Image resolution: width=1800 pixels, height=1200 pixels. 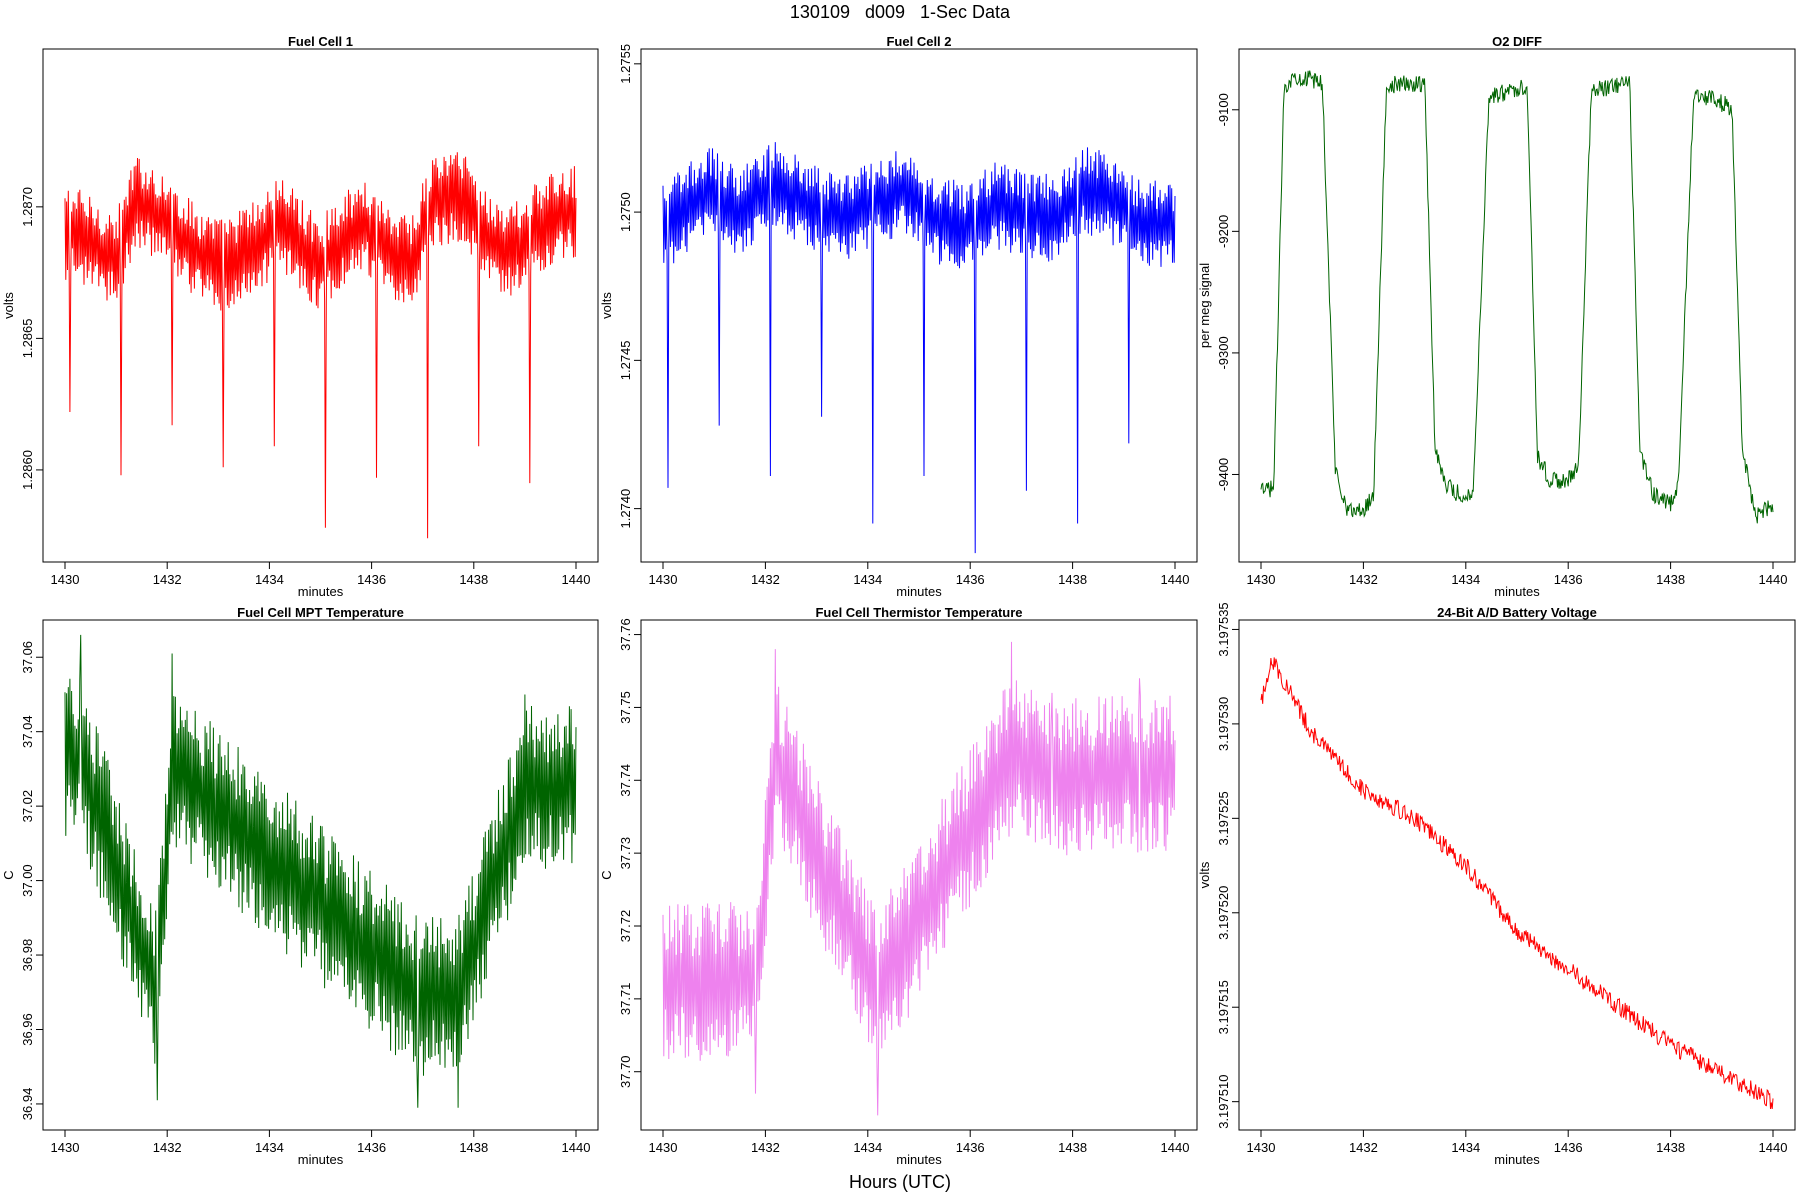 I want to click on y-tick-label: 37.70, so click(x=625, y=1071).